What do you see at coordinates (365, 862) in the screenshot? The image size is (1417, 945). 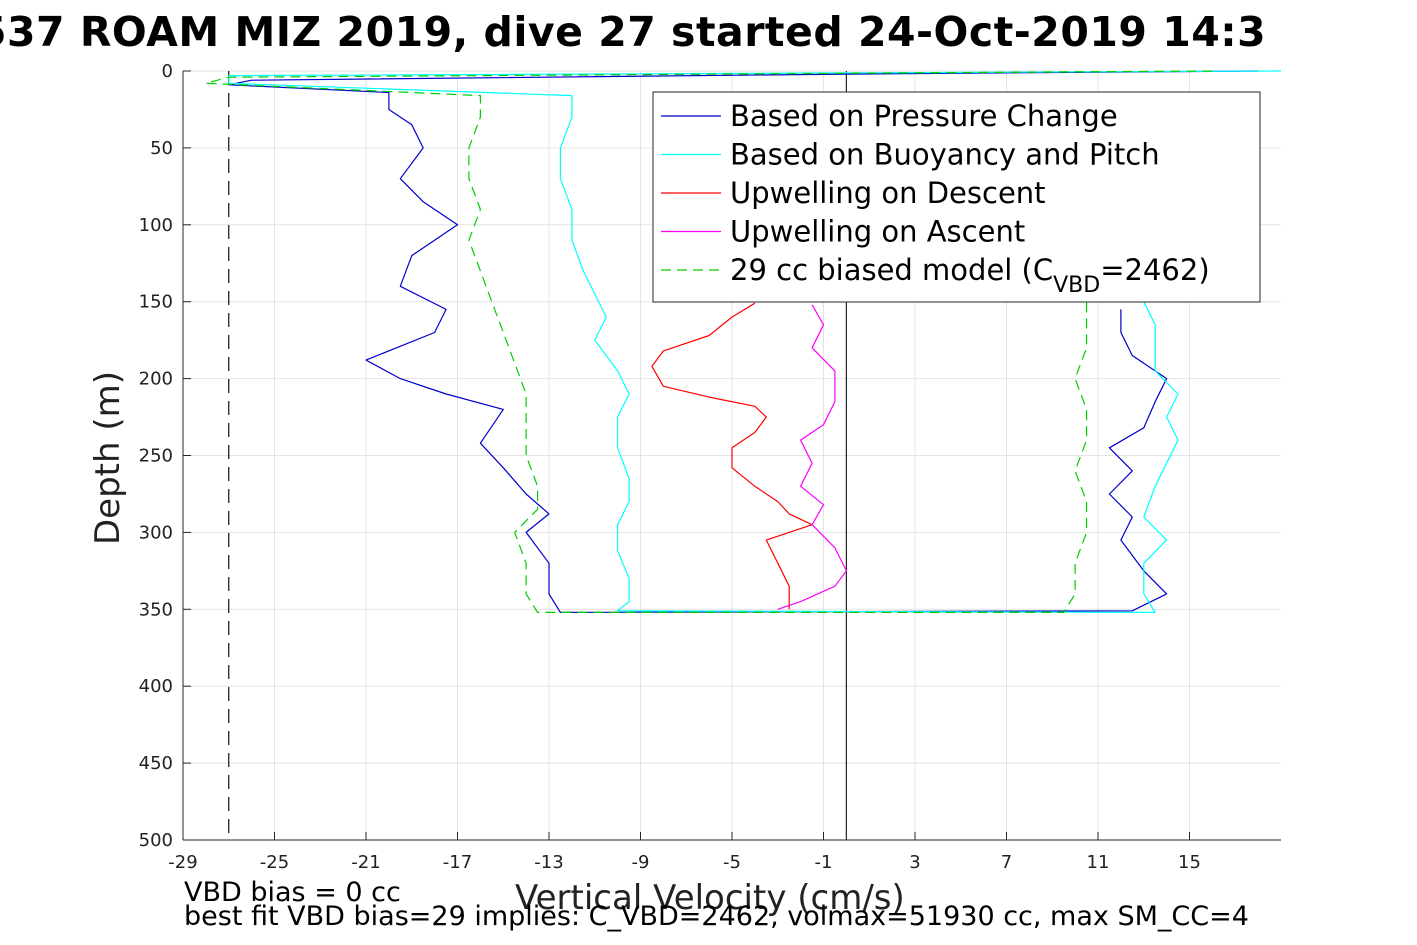 I see `x-tick-label: -21` at bounding box center [365, 862].